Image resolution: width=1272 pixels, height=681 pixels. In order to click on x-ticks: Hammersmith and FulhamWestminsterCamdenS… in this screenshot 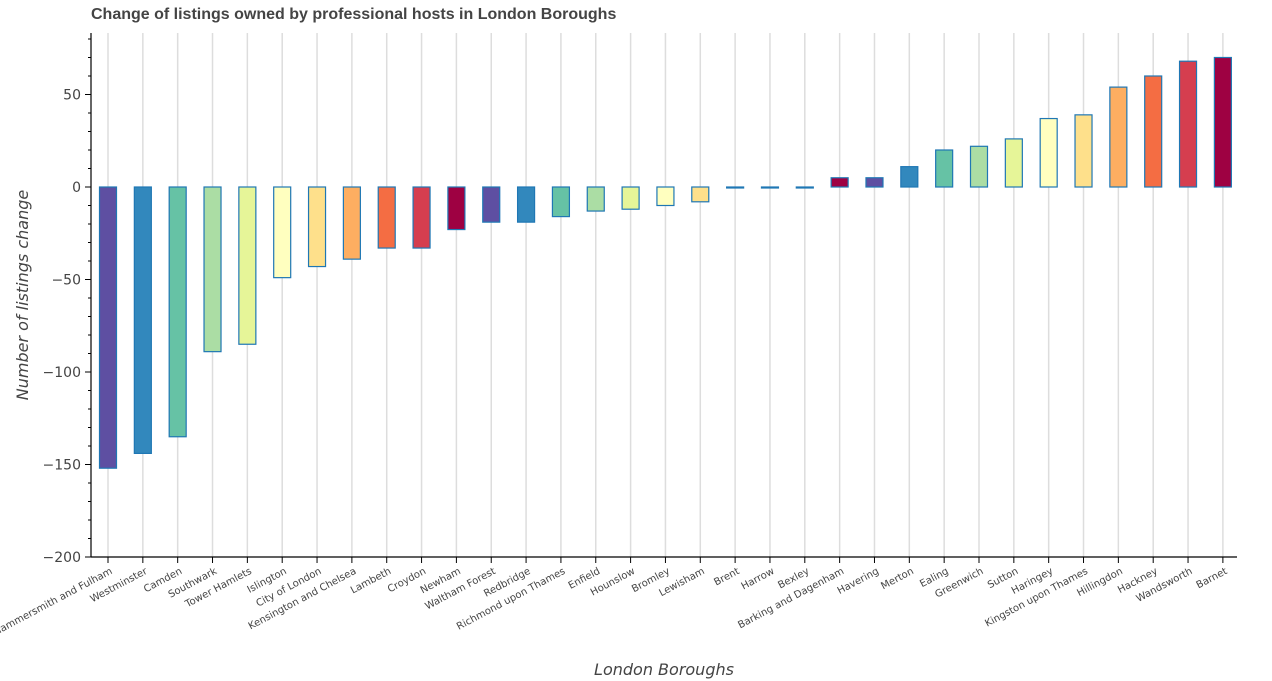, I will do `click(614, 597)`.